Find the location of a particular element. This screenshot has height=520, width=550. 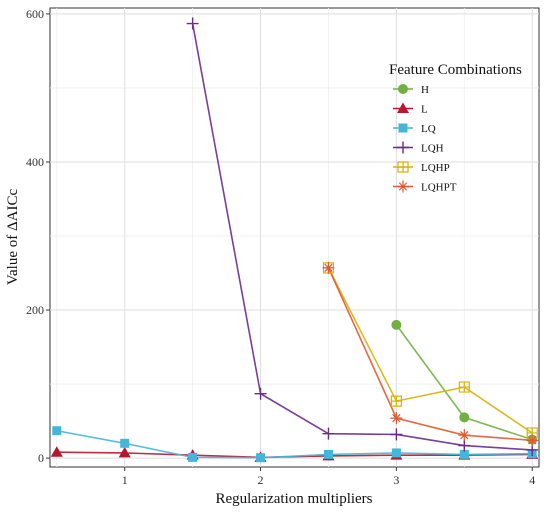

y-tick-label: 600 is located at coordinates (35, 14).